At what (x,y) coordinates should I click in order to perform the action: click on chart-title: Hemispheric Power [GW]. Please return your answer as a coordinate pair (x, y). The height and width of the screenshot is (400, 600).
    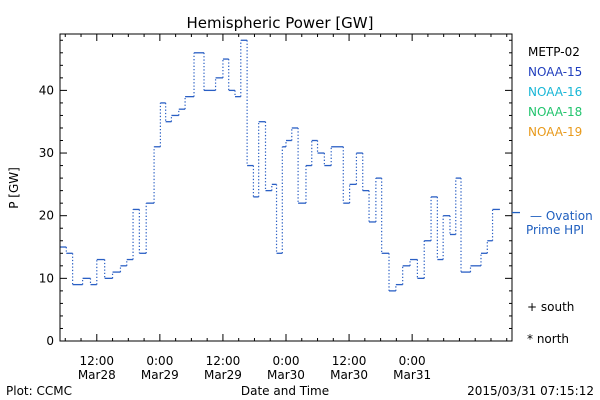
    Looking at the image, I should click on (280, 23).